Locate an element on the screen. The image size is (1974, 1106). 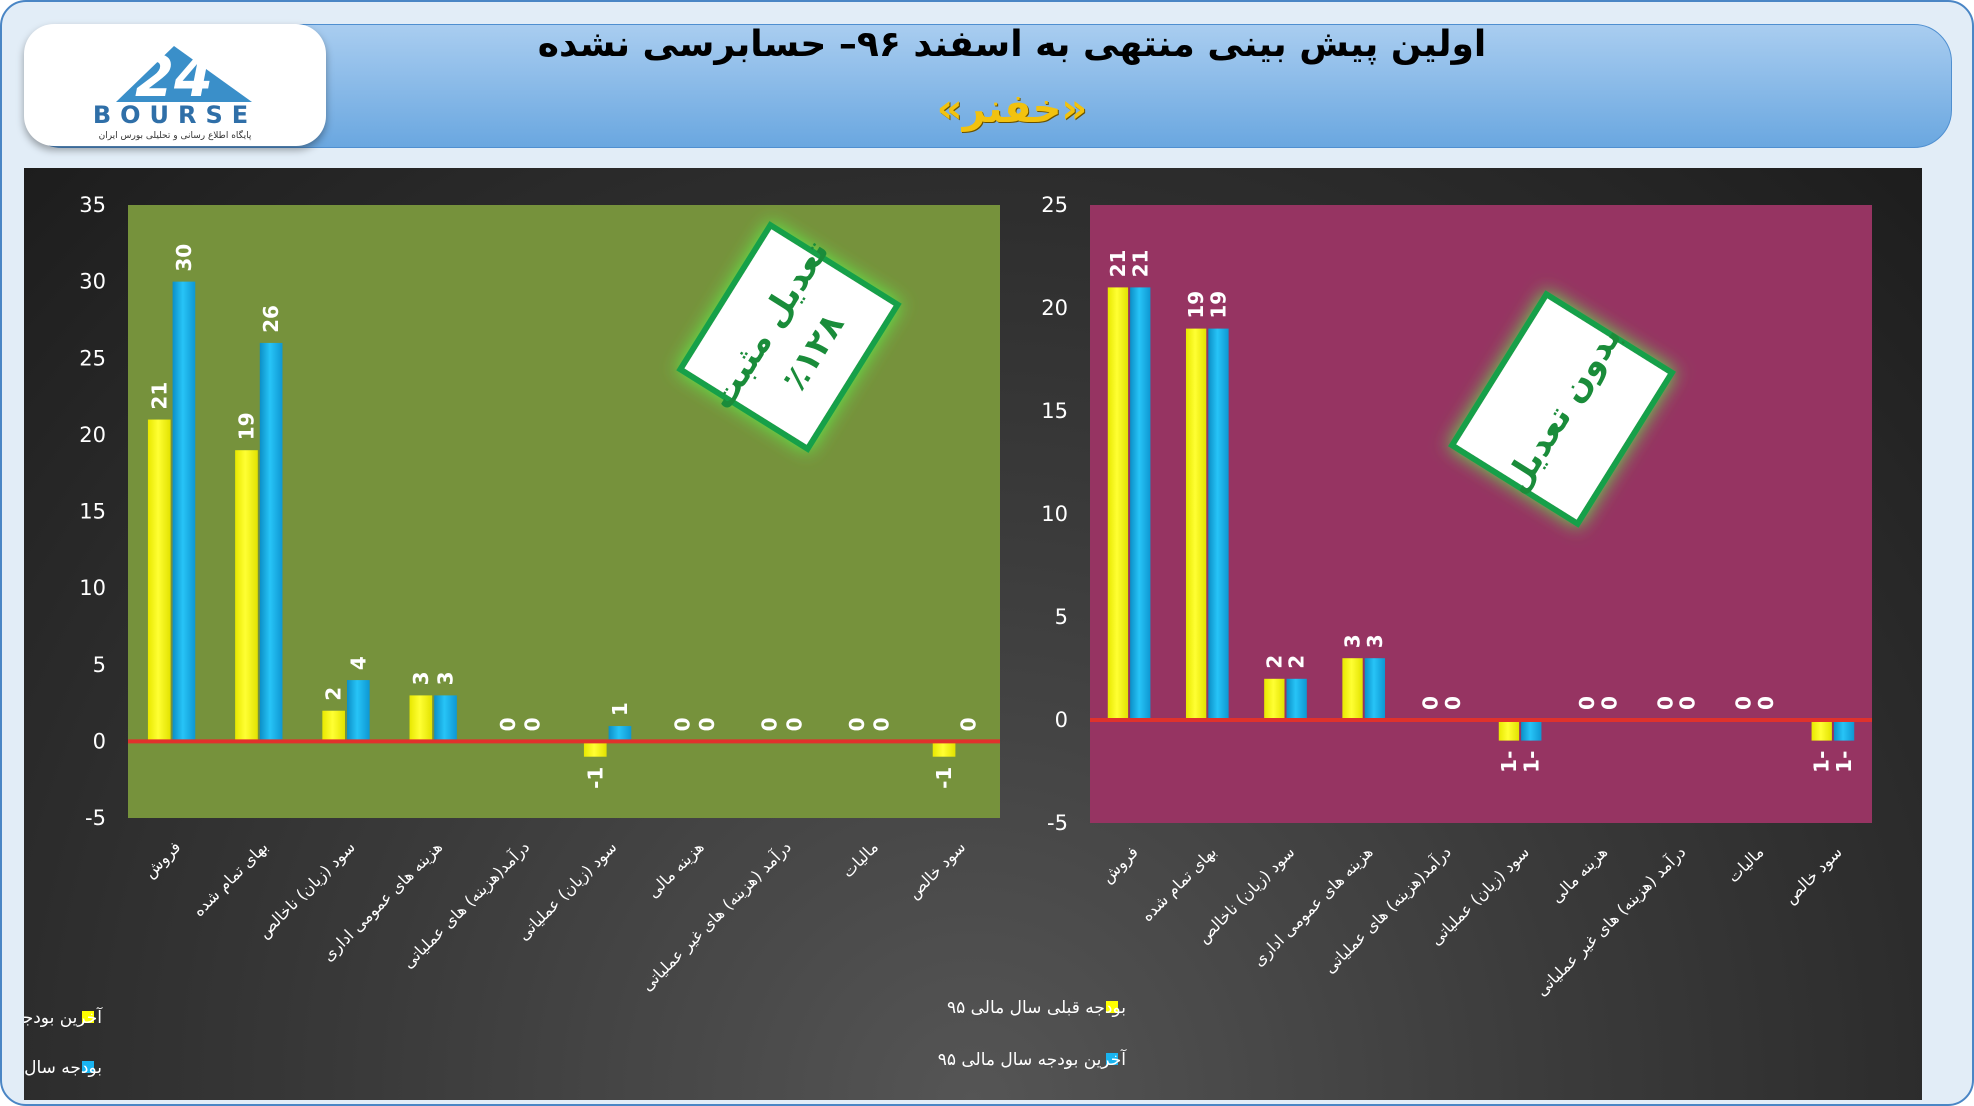
y-tick-label: 5 is located at coordinates (99, 665).